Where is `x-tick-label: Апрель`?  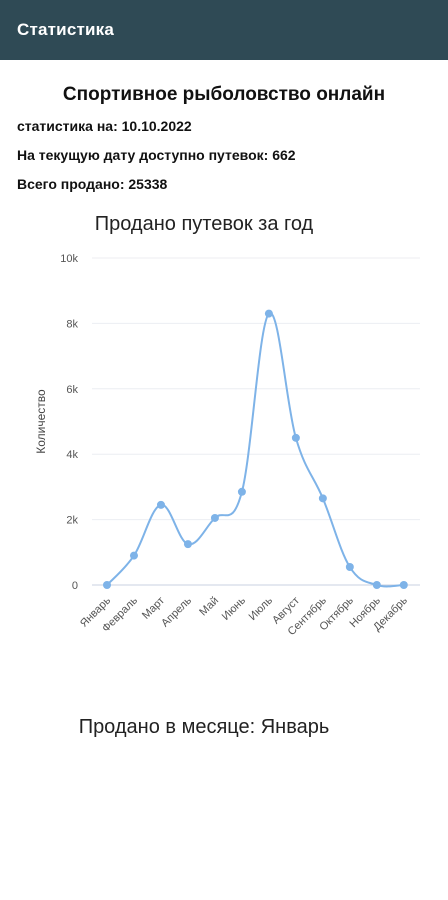 x-tick-label: Апрель is located at coordinates (176, 611).